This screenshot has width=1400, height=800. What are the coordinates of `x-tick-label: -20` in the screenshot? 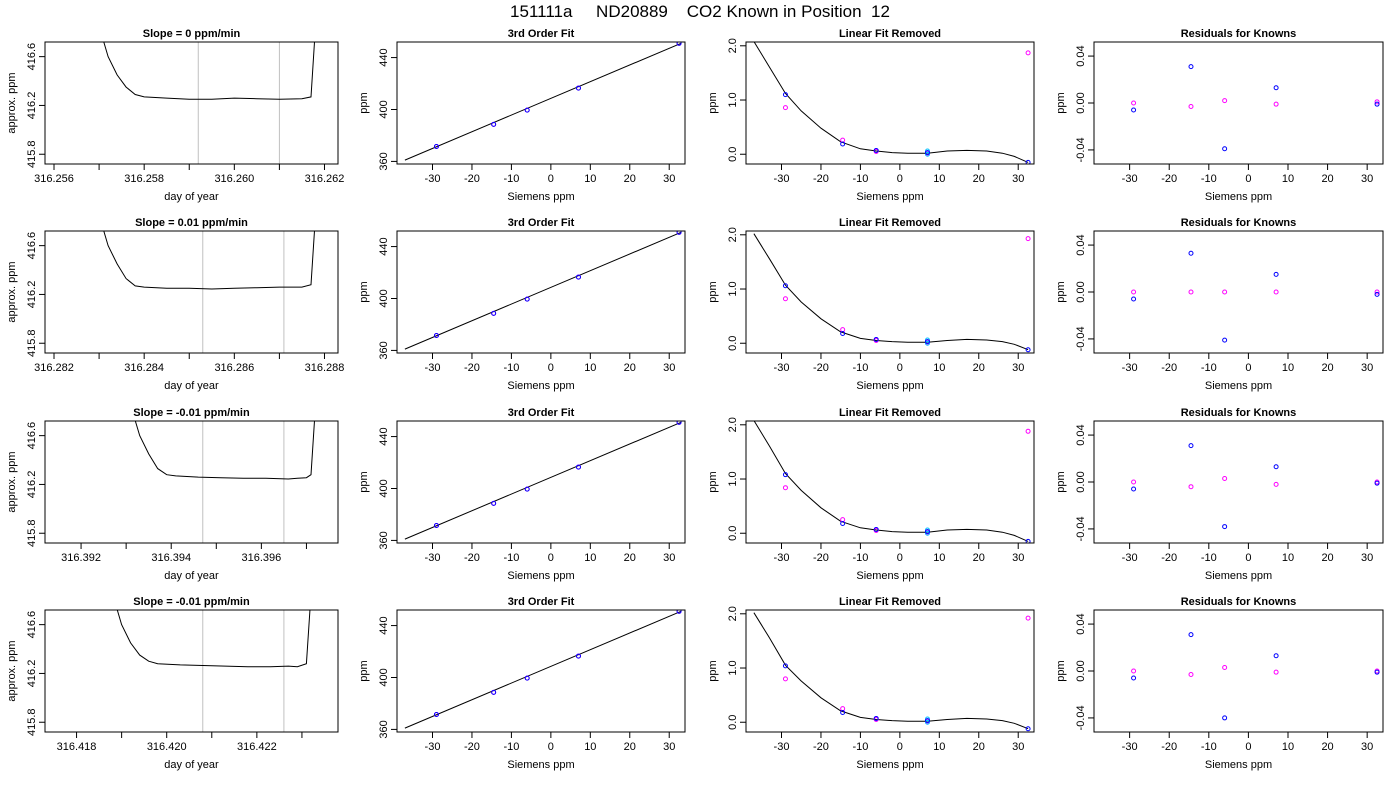 It's located at (821, 747).